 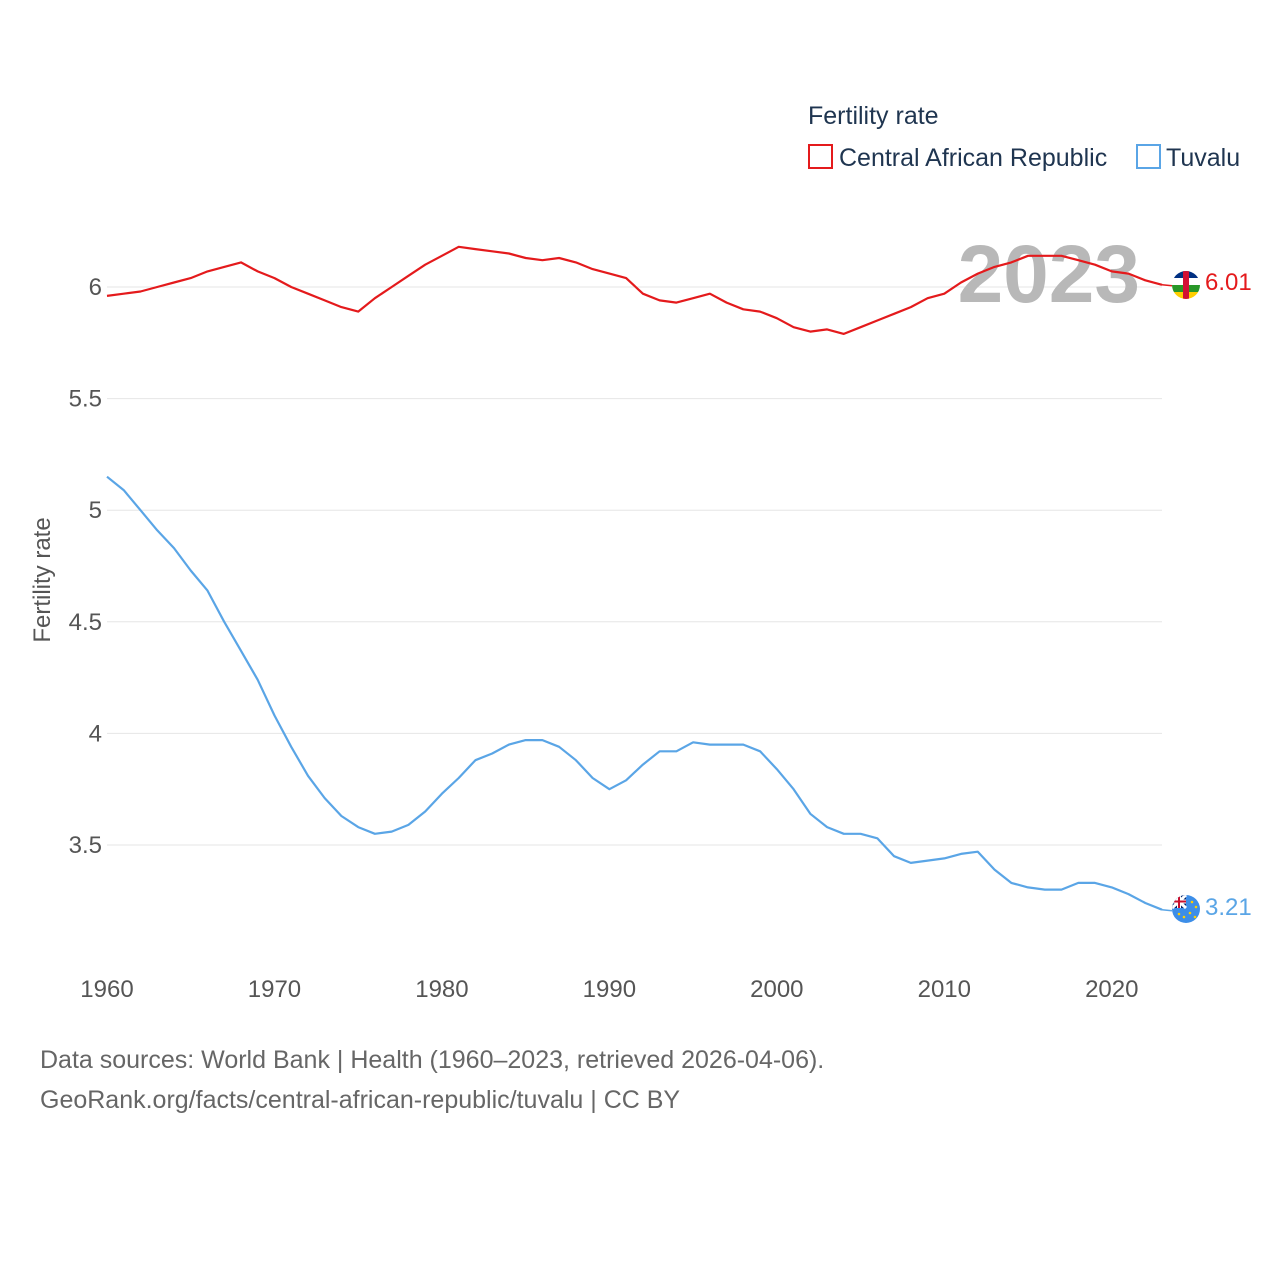 What do you see at coordinates (95, 510) in the screenshot?
I see `y-tick-label: 5` at bounding box center [95, 510].